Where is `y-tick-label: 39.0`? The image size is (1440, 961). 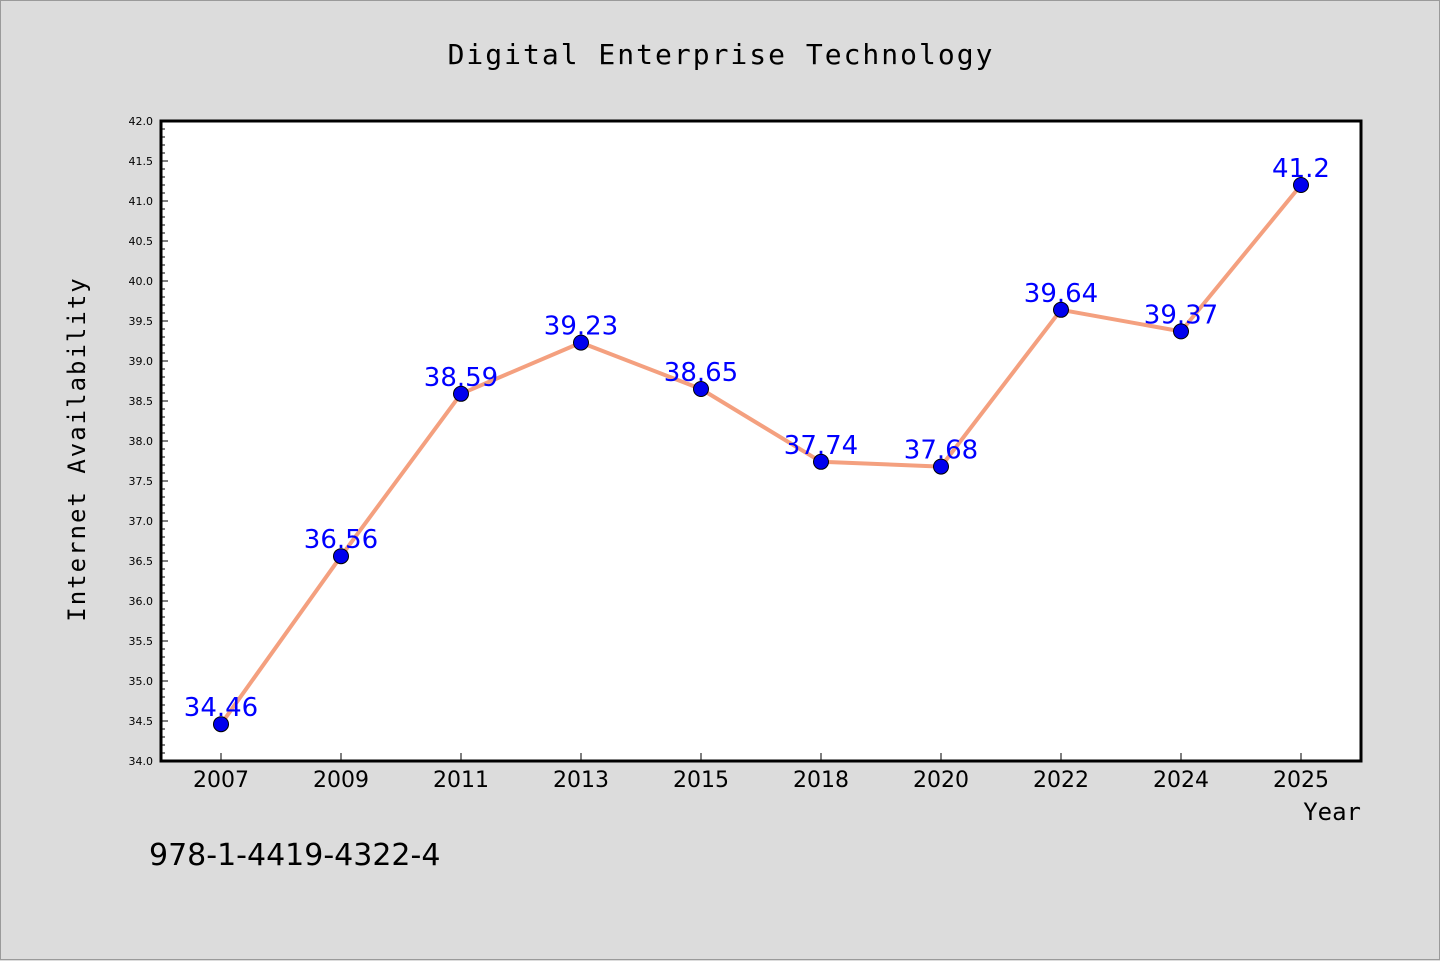 y-tick-label: 39.0 is located at coordinates (141, 361).